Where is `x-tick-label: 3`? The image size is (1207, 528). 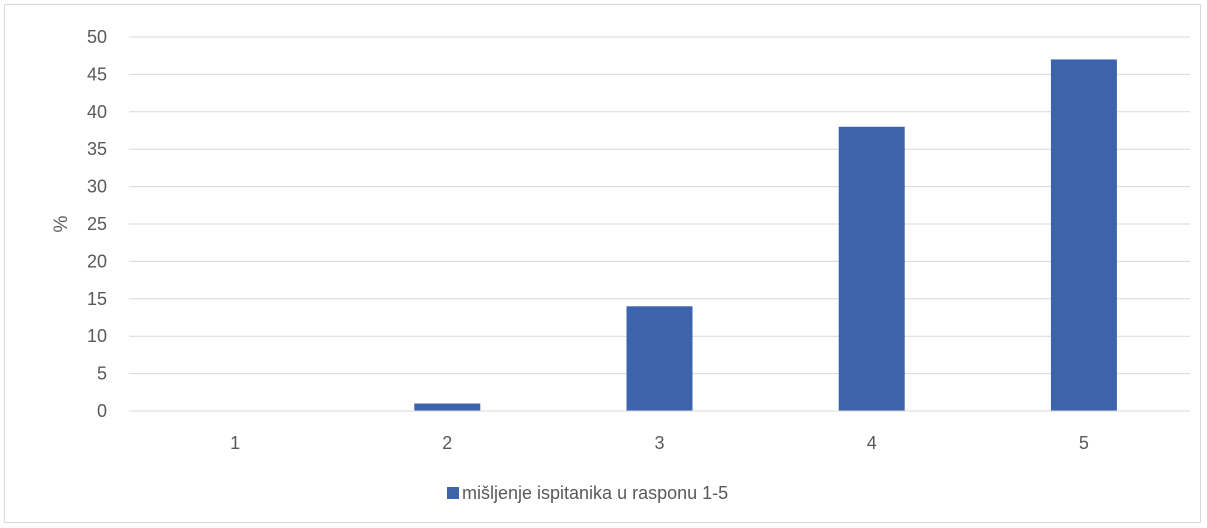
x-tick-label: 3 is located at coordinates (659, 443).